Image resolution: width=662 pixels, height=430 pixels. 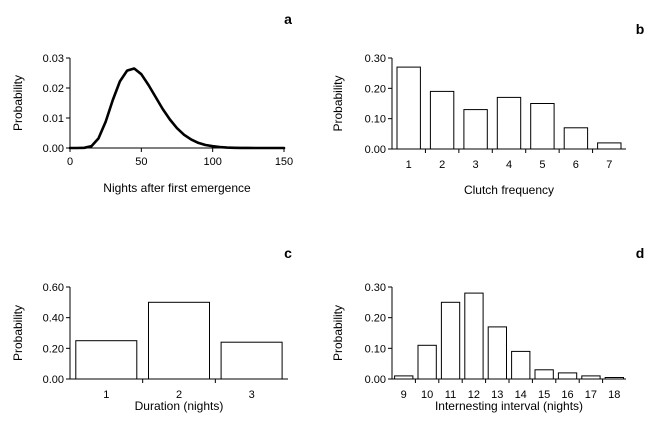 What do you see at coordinates (141, 162) in the screenshot?
I see `x-tick-label: 50` at bounding box center [141, 162].